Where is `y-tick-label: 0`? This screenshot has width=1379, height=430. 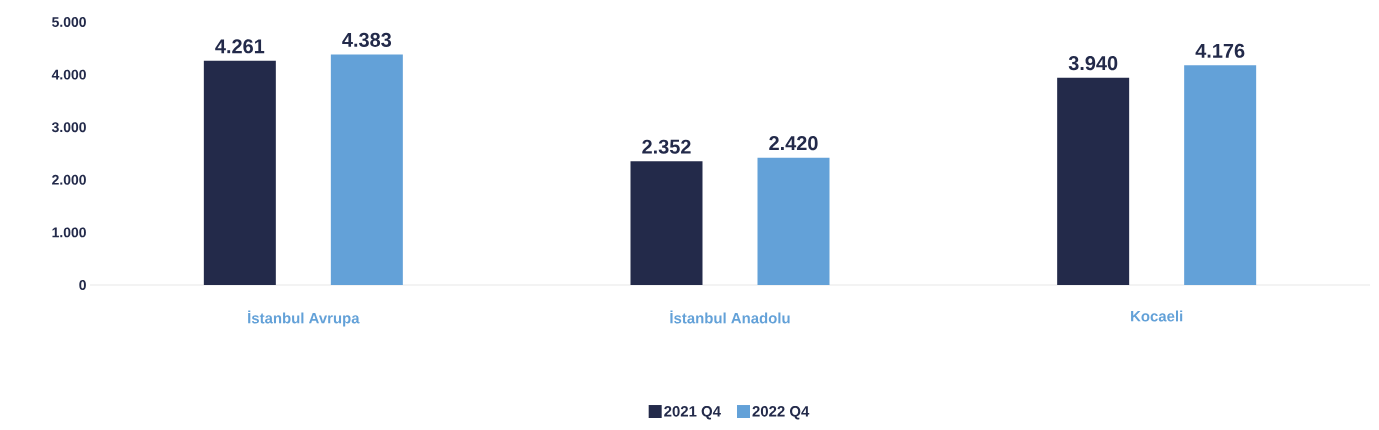
y-tick-label: 0 is located at coordinates (82, 285).